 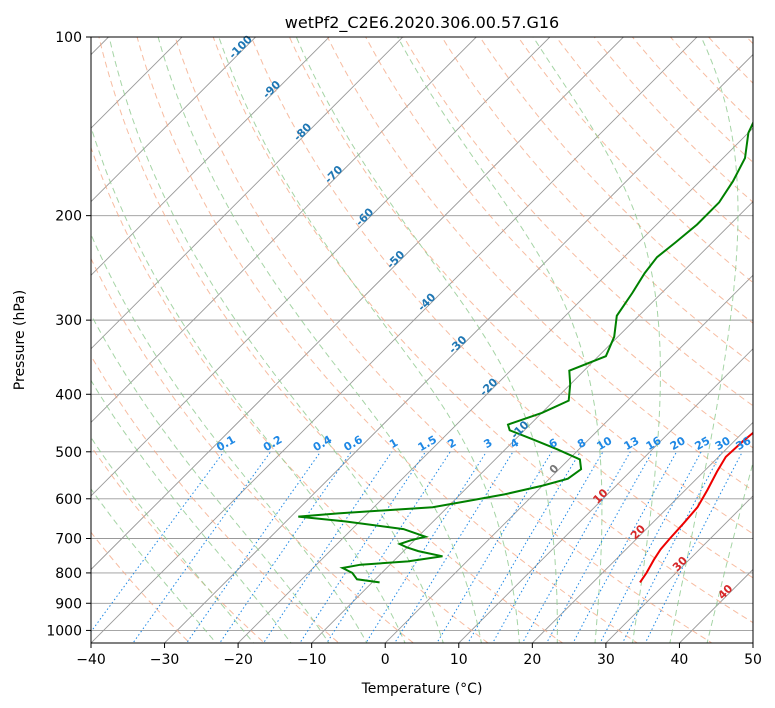 I want to click on mixing-ratio-label: 0.4, so click(x=323, y=443).